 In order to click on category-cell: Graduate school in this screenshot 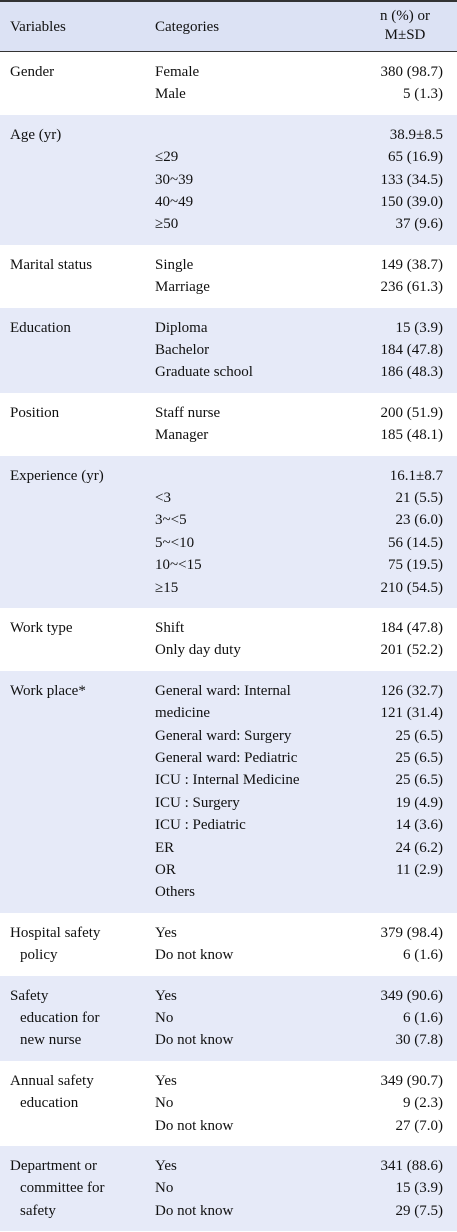, I will do `click(204, 372)`.